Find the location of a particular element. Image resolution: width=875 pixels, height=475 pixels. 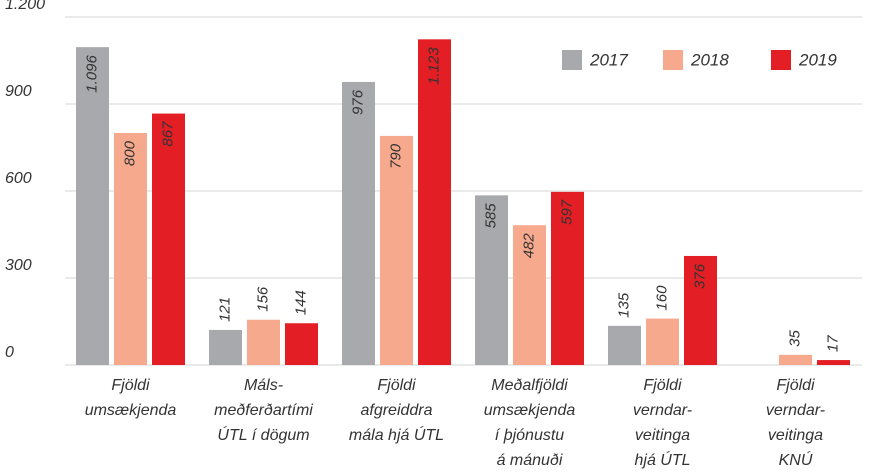

x-tick-label: Meðalfjöldi is located at coordinates (529, 385).